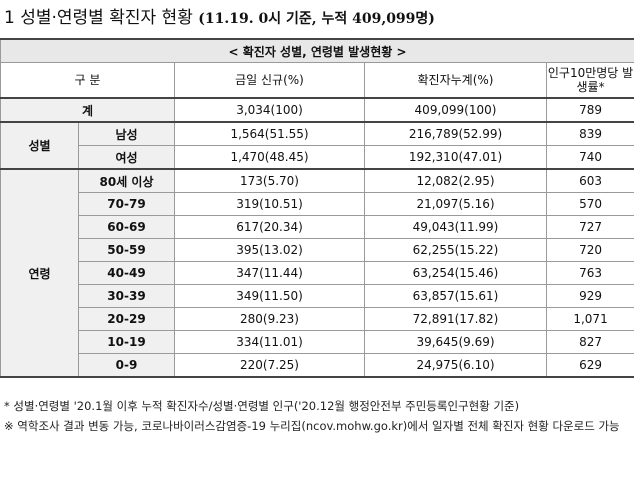 The height and width of the screenshot is (483, 634). Describe the element at coordinates (126, 204) in the screenshot. I see `row-label: 70-79` at that location.